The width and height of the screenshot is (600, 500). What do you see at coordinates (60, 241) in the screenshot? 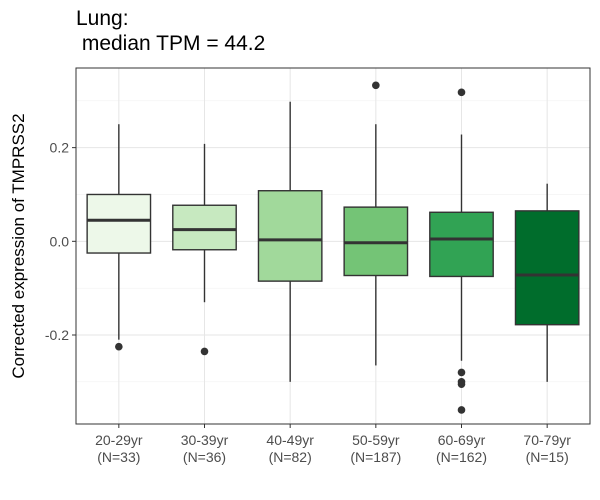
I see `y-tick-label: 0.0` at bounding box center [60, 241].